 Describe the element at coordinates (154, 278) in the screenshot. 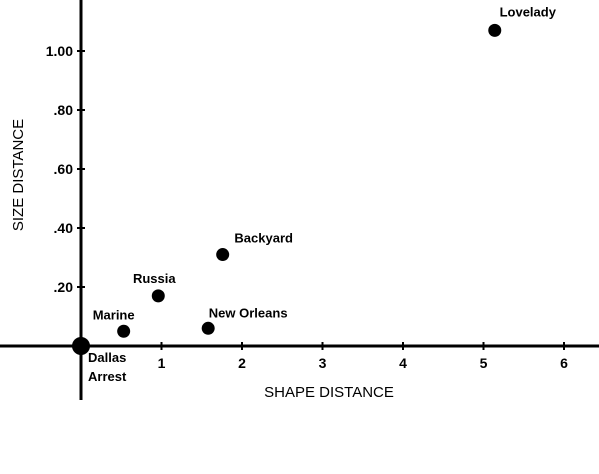

I see `point-label: Russia` at that location.